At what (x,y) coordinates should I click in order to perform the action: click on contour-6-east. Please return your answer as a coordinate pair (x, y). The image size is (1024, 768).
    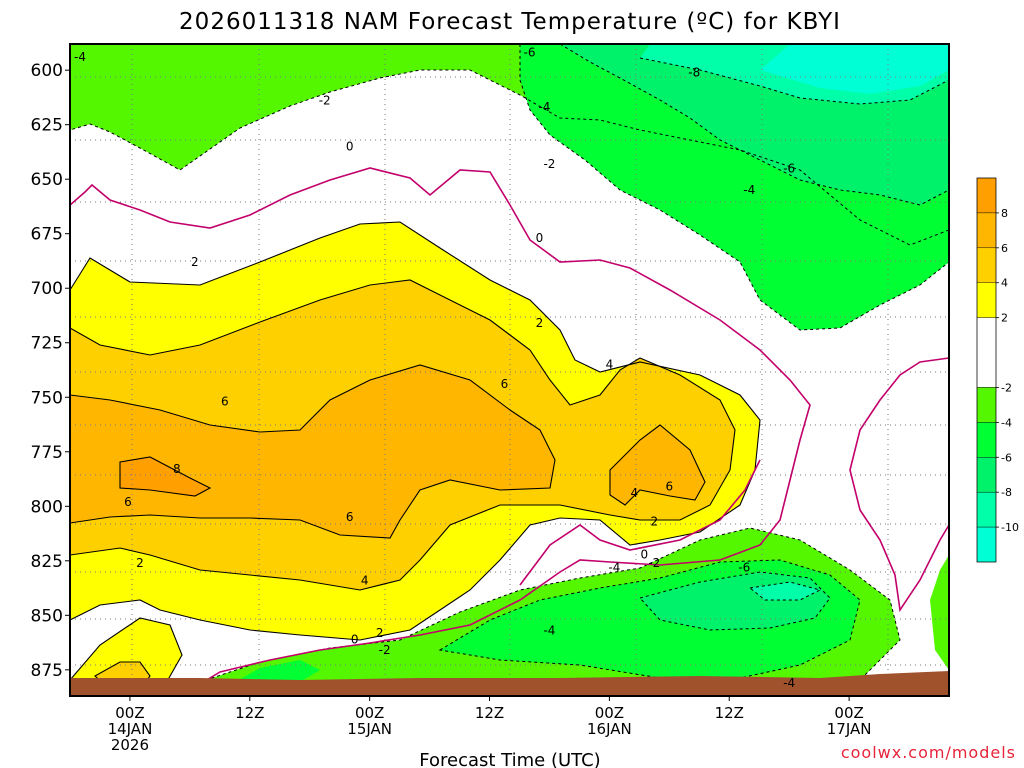
    Looking at the image, I should click on (657, 465).